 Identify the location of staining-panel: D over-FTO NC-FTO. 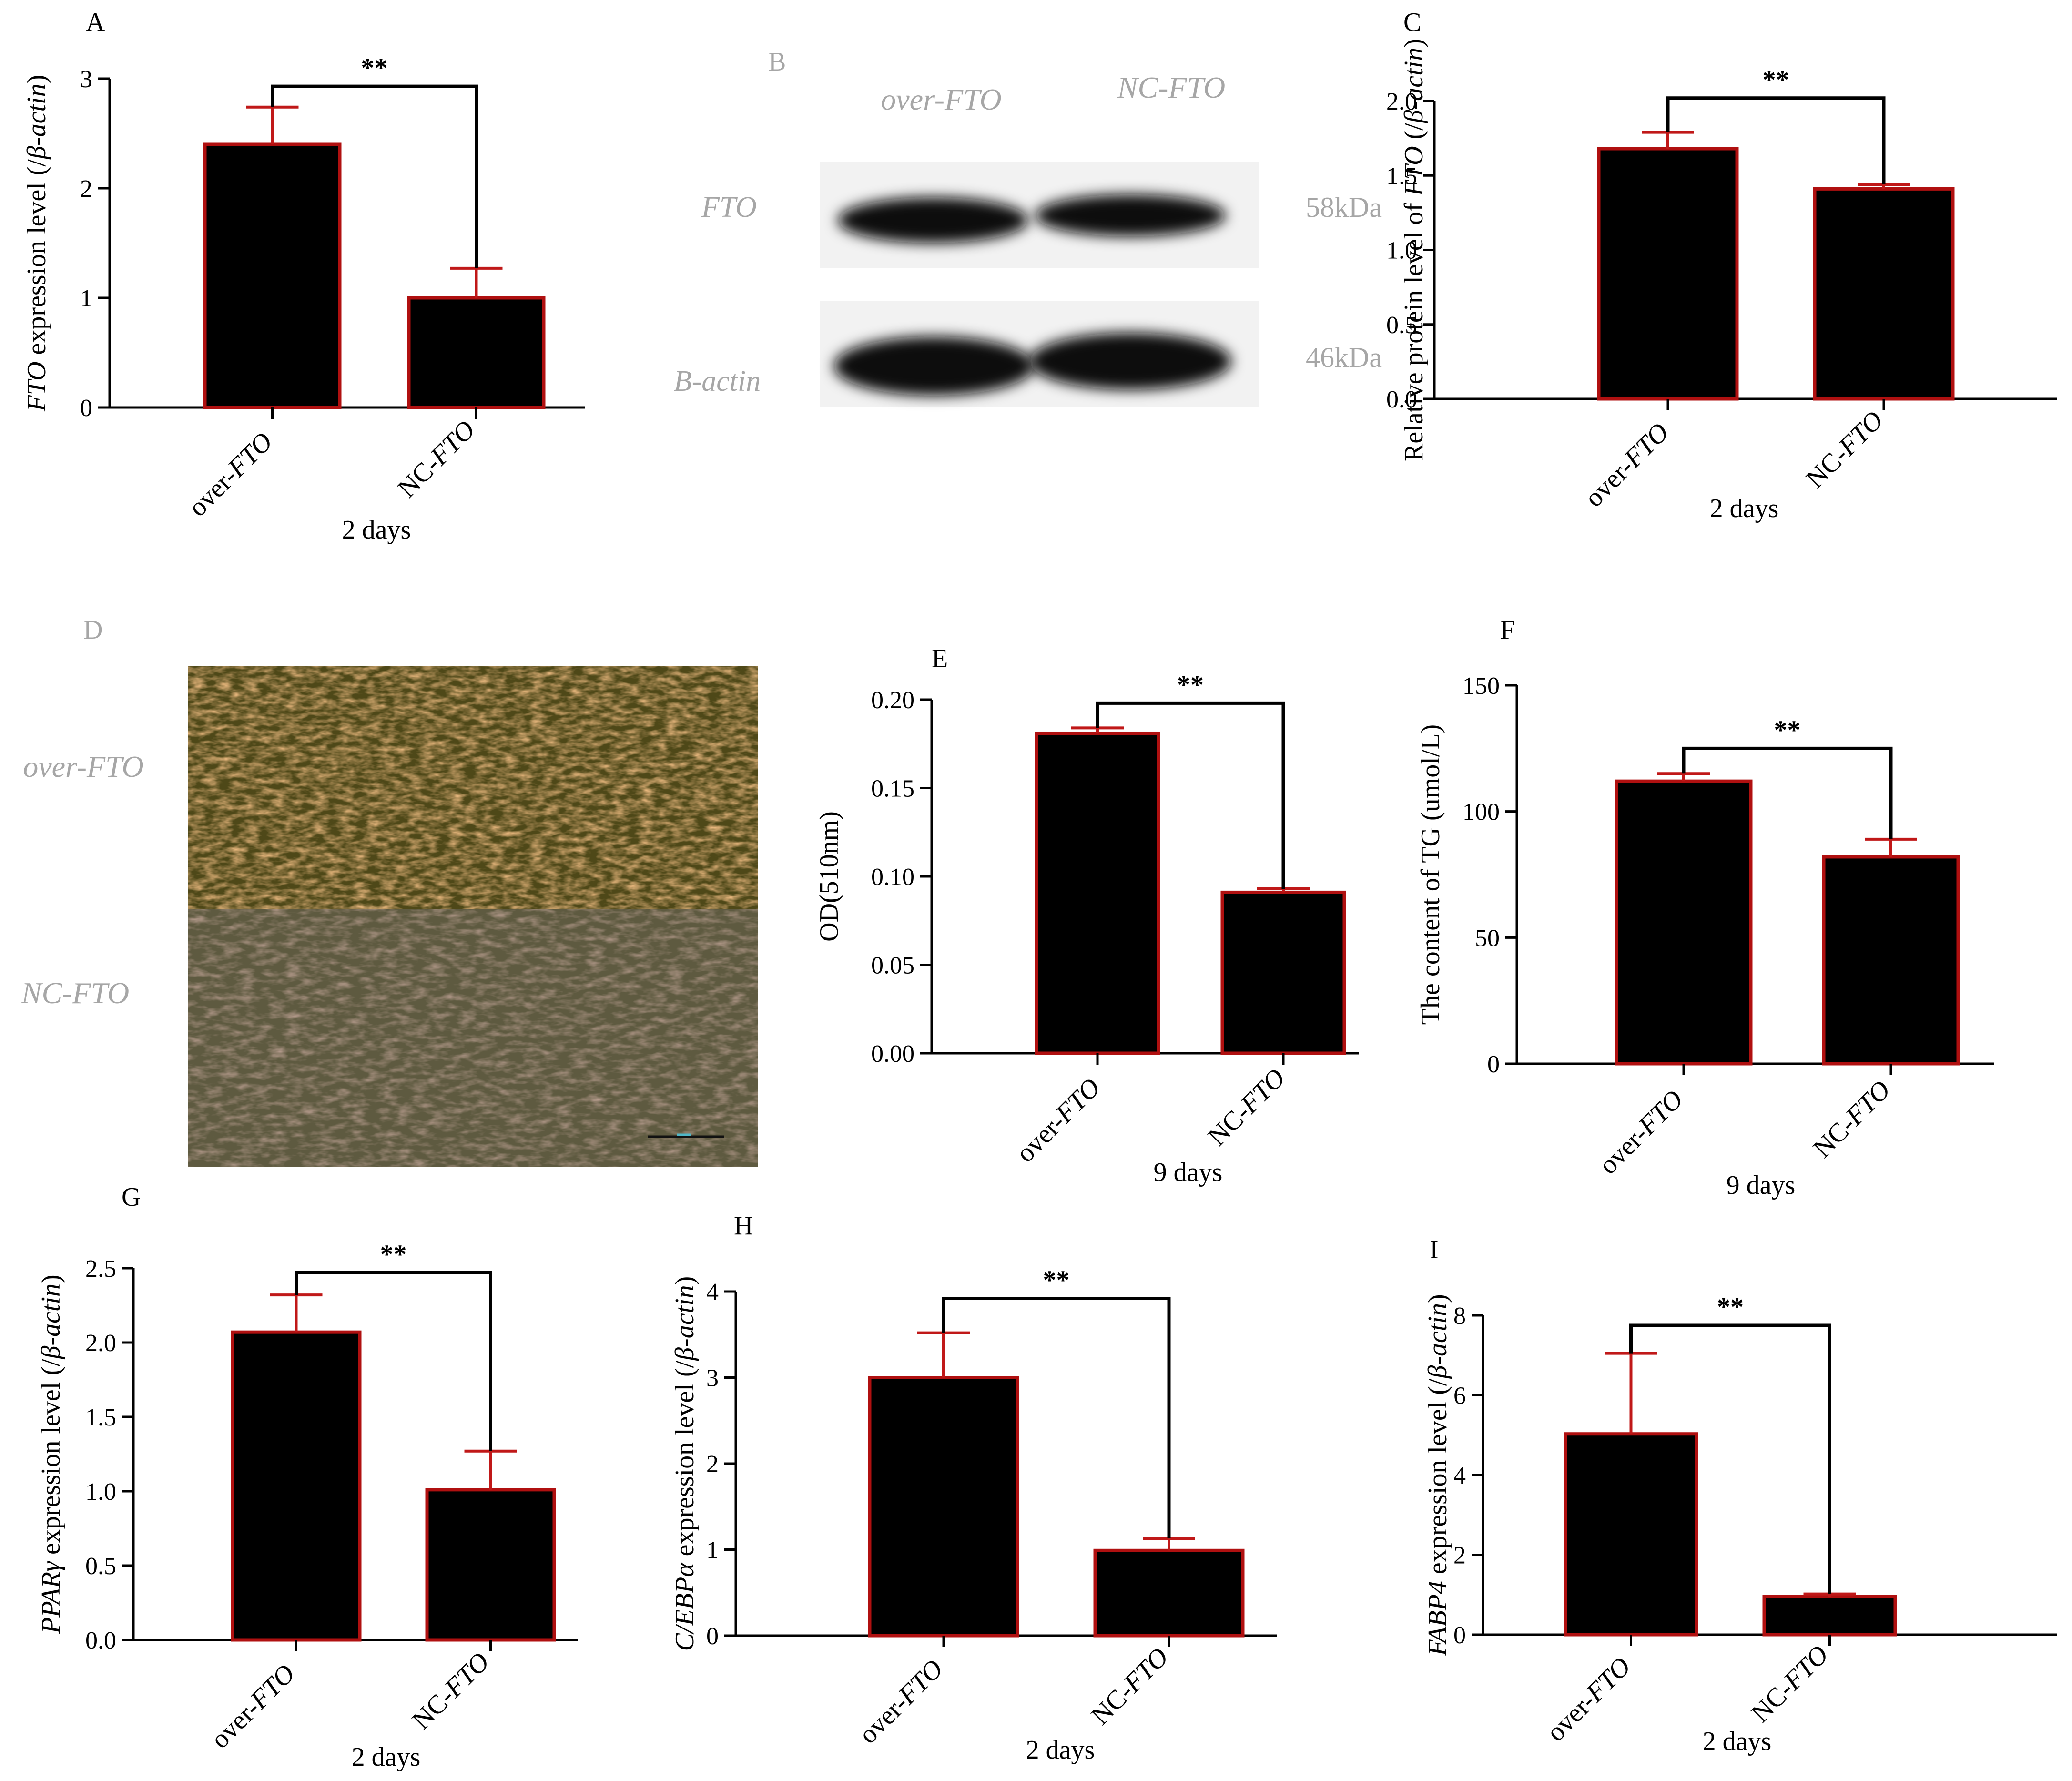
(389, 891).